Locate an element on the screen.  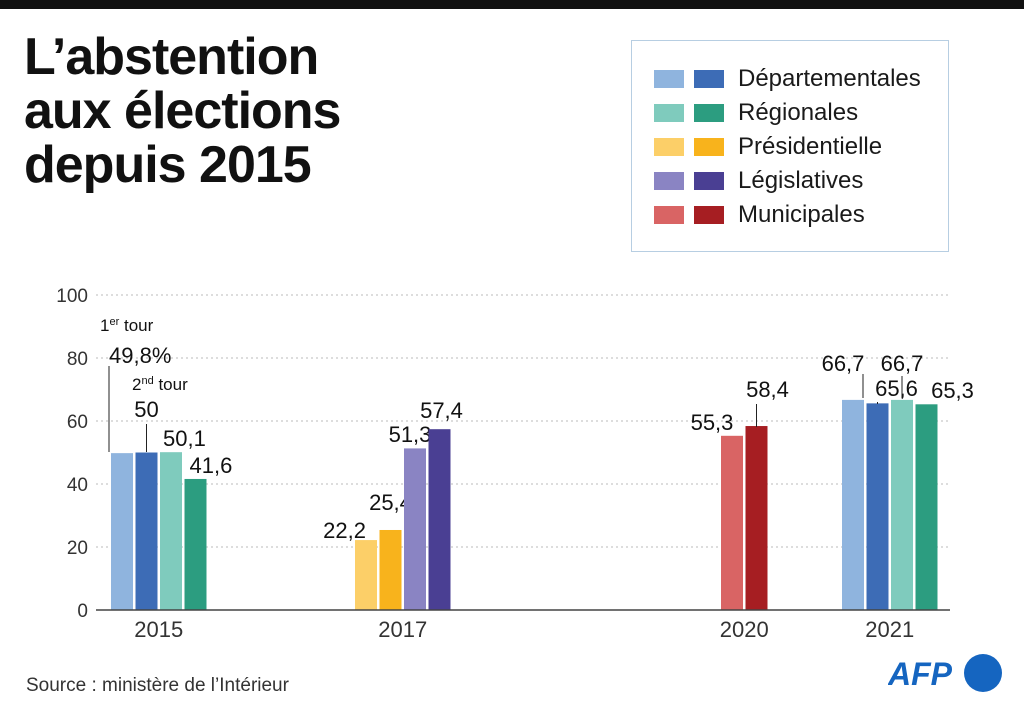
afp-logo-circle is located at coordinates (983, 673).